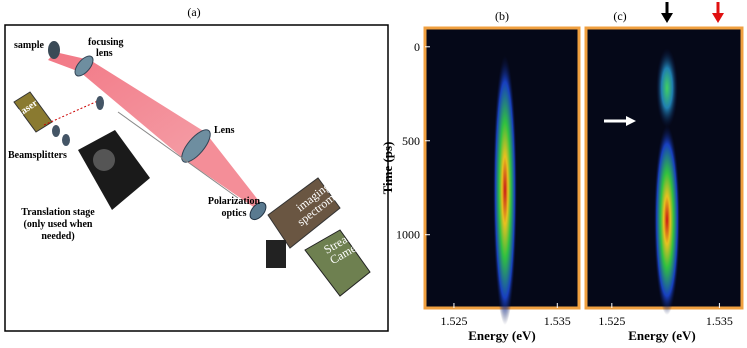  Describe the element at coordinates (54, 50) in the screenshot. I see `sample` at that location.